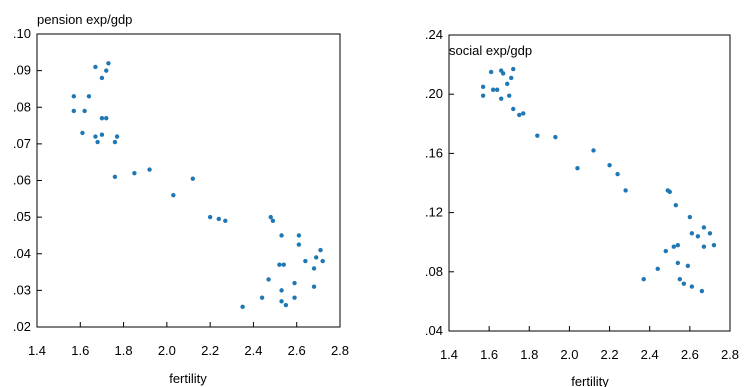  What do you see at coordinates (434, 212) in the screenshot?
I see `y-tick-label: .12` at bounding box center [434, 212].